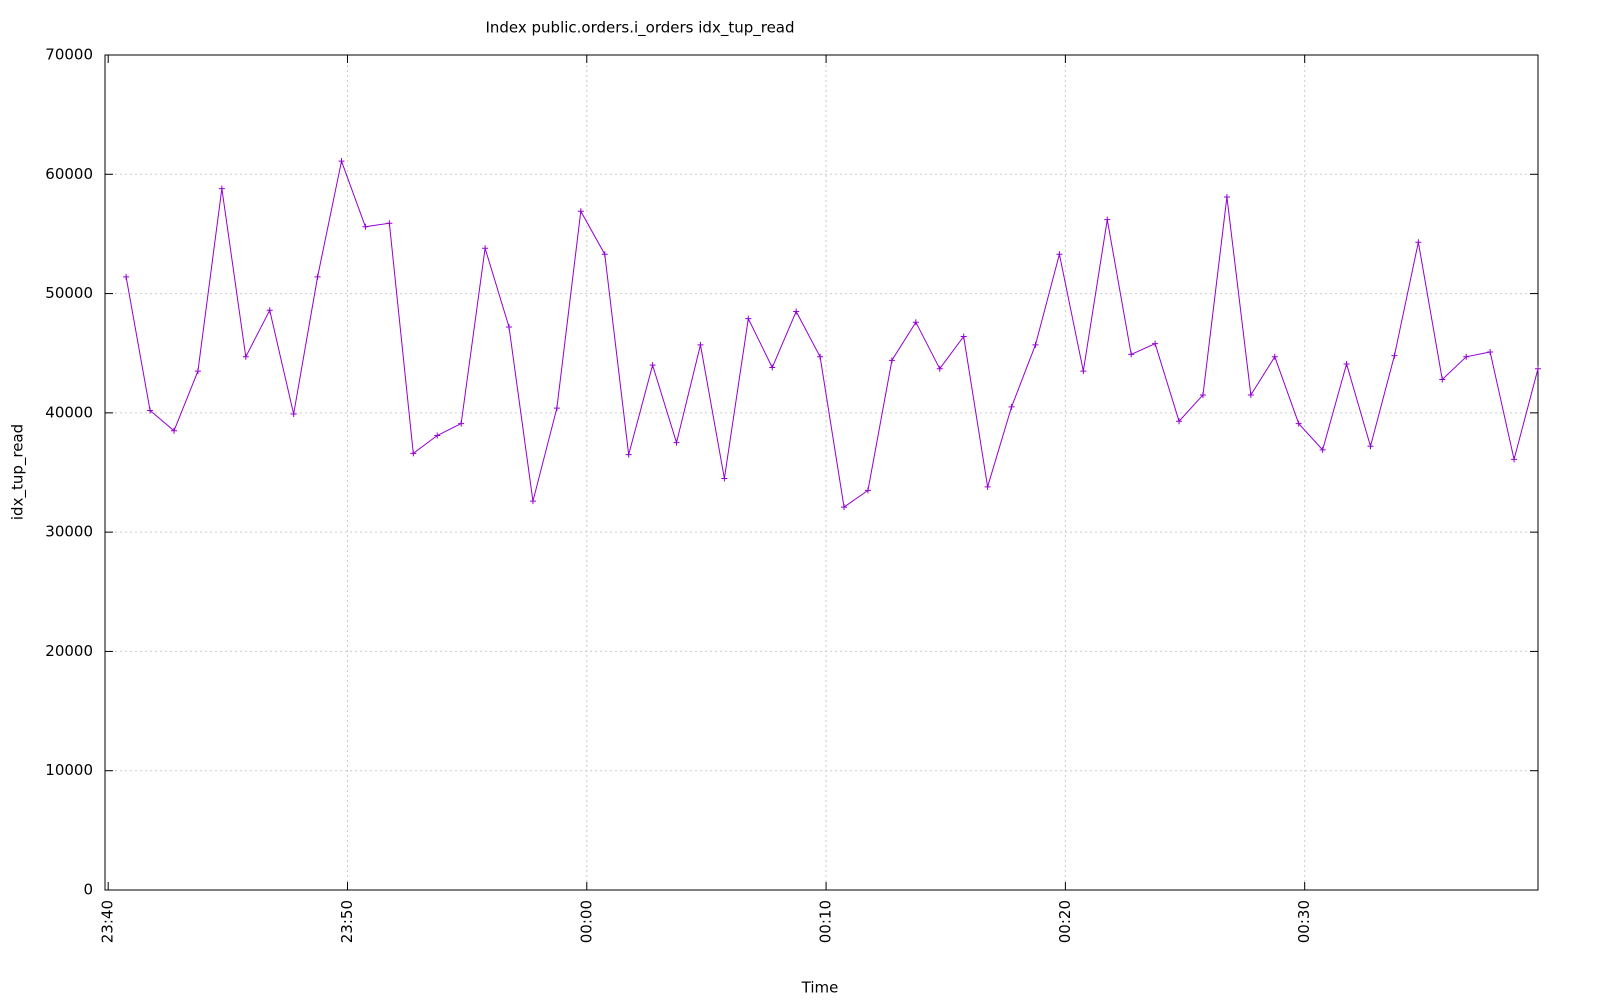 The image size is (1600, 1000). What do you see at coordinates (820, 988) in the screenshot?
I see `x-axis-label: Time` at bounding box center [820, 988].